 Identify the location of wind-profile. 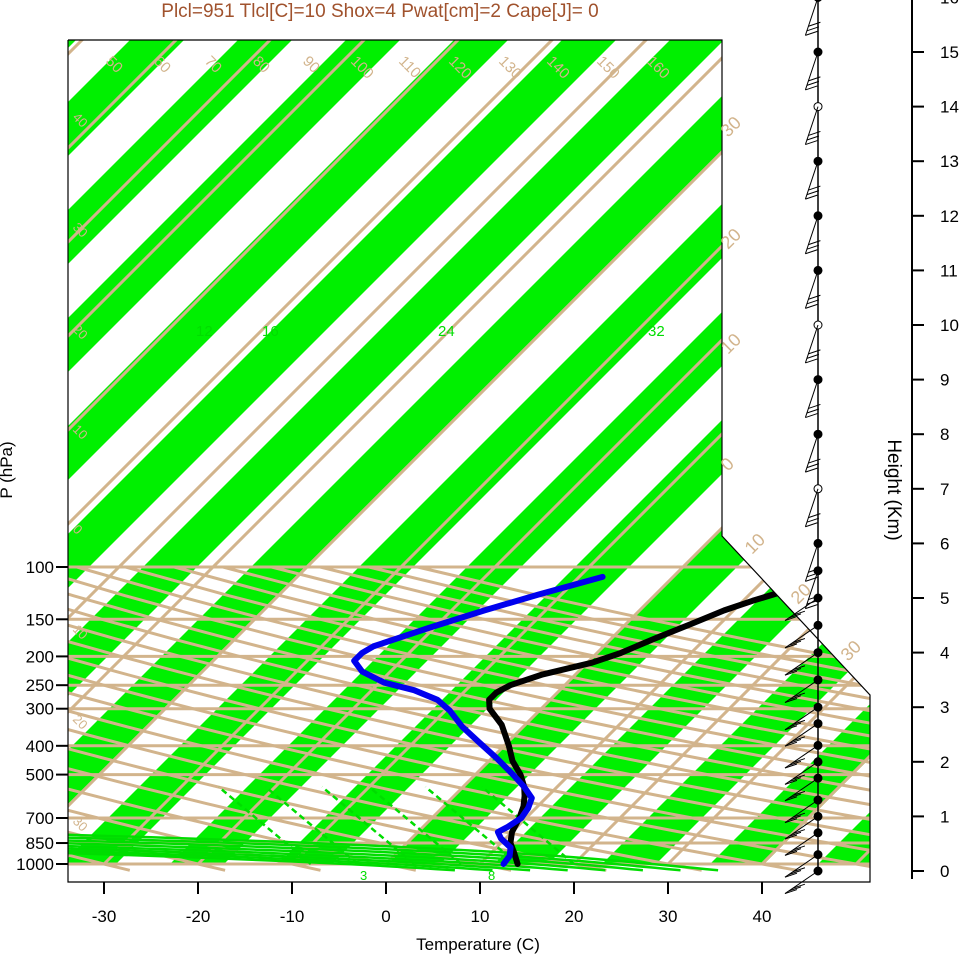
(803, 447).